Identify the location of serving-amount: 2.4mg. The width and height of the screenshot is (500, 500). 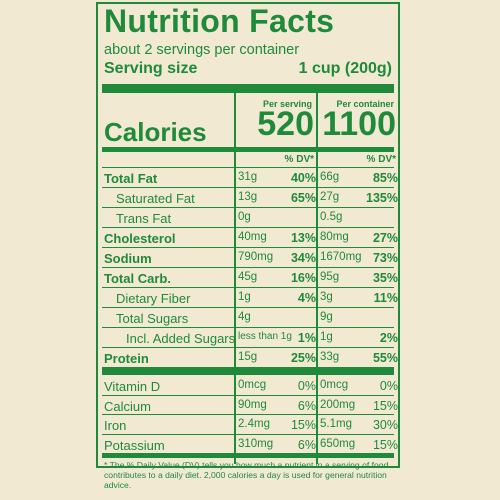
(254, 424).